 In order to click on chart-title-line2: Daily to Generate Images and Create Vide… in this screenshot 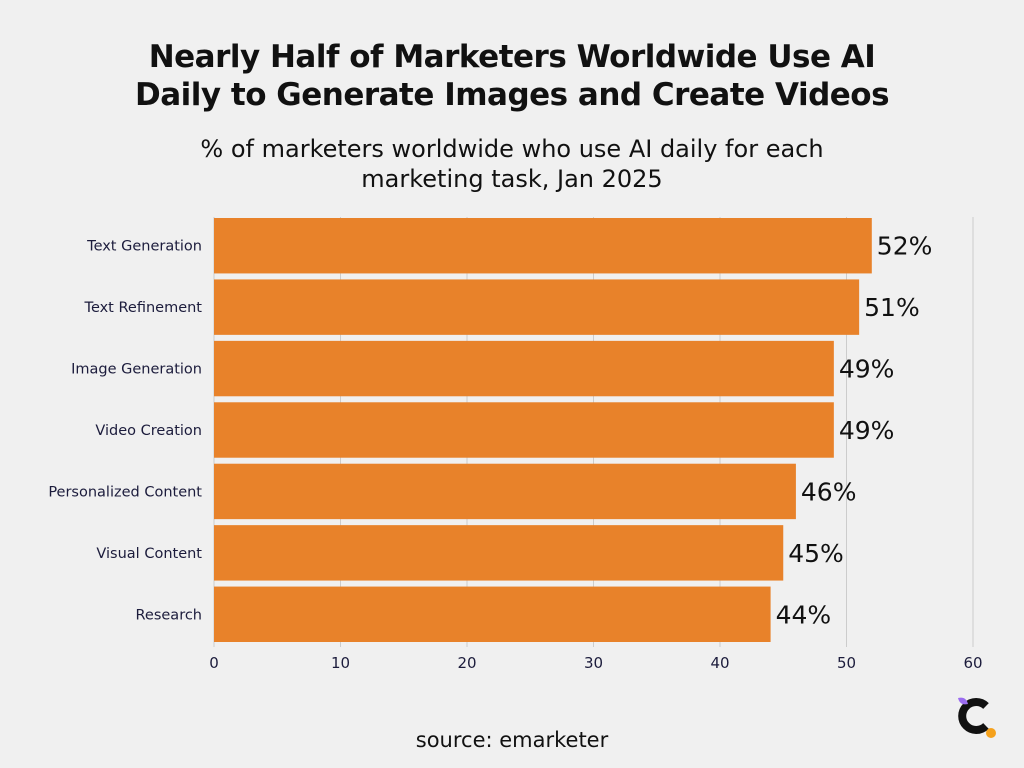, I will do `click(512, 95)`.